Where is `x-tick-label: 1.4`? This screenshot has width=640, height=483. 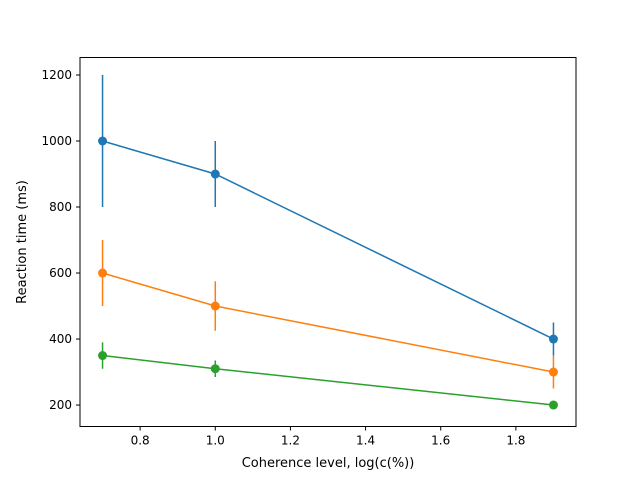 x-tick-label: 1.4 is located at coordinates (365, 441).